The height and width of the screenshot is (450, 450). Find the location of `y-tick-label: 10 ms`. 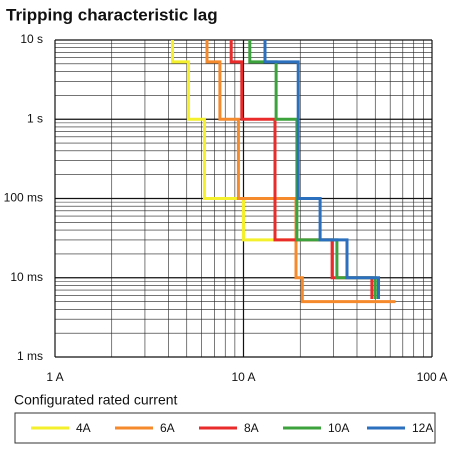

y-tick-label: 10 ms is located at coordinates (26, 277).